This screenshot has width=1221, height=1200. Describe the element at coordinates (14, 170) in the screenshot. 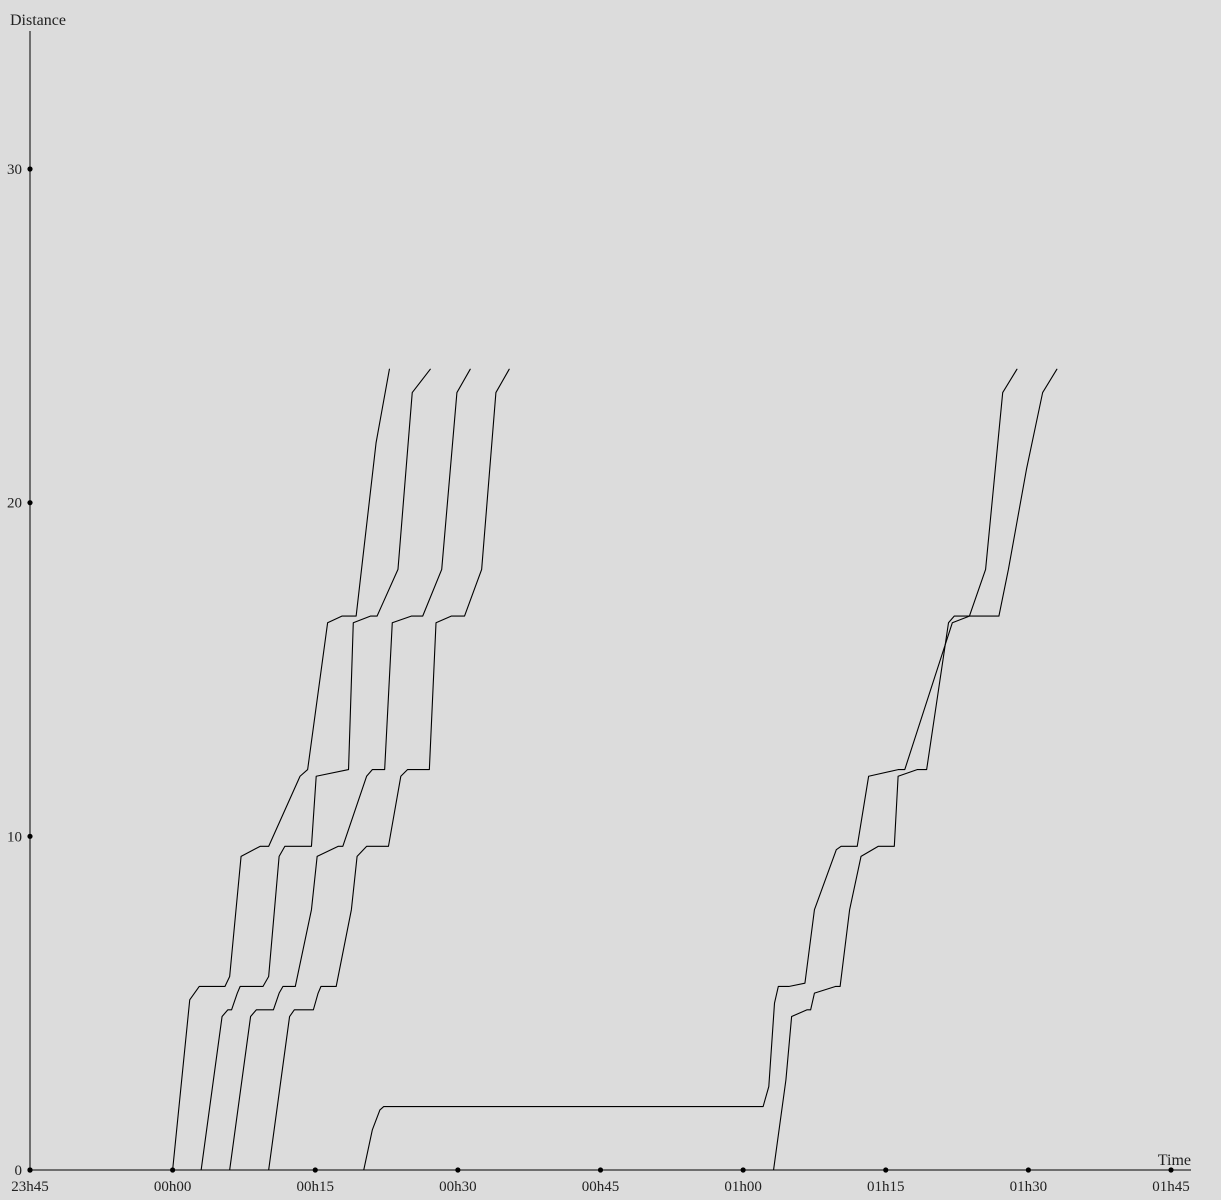

I see `y-tick-label: 30` at that location.